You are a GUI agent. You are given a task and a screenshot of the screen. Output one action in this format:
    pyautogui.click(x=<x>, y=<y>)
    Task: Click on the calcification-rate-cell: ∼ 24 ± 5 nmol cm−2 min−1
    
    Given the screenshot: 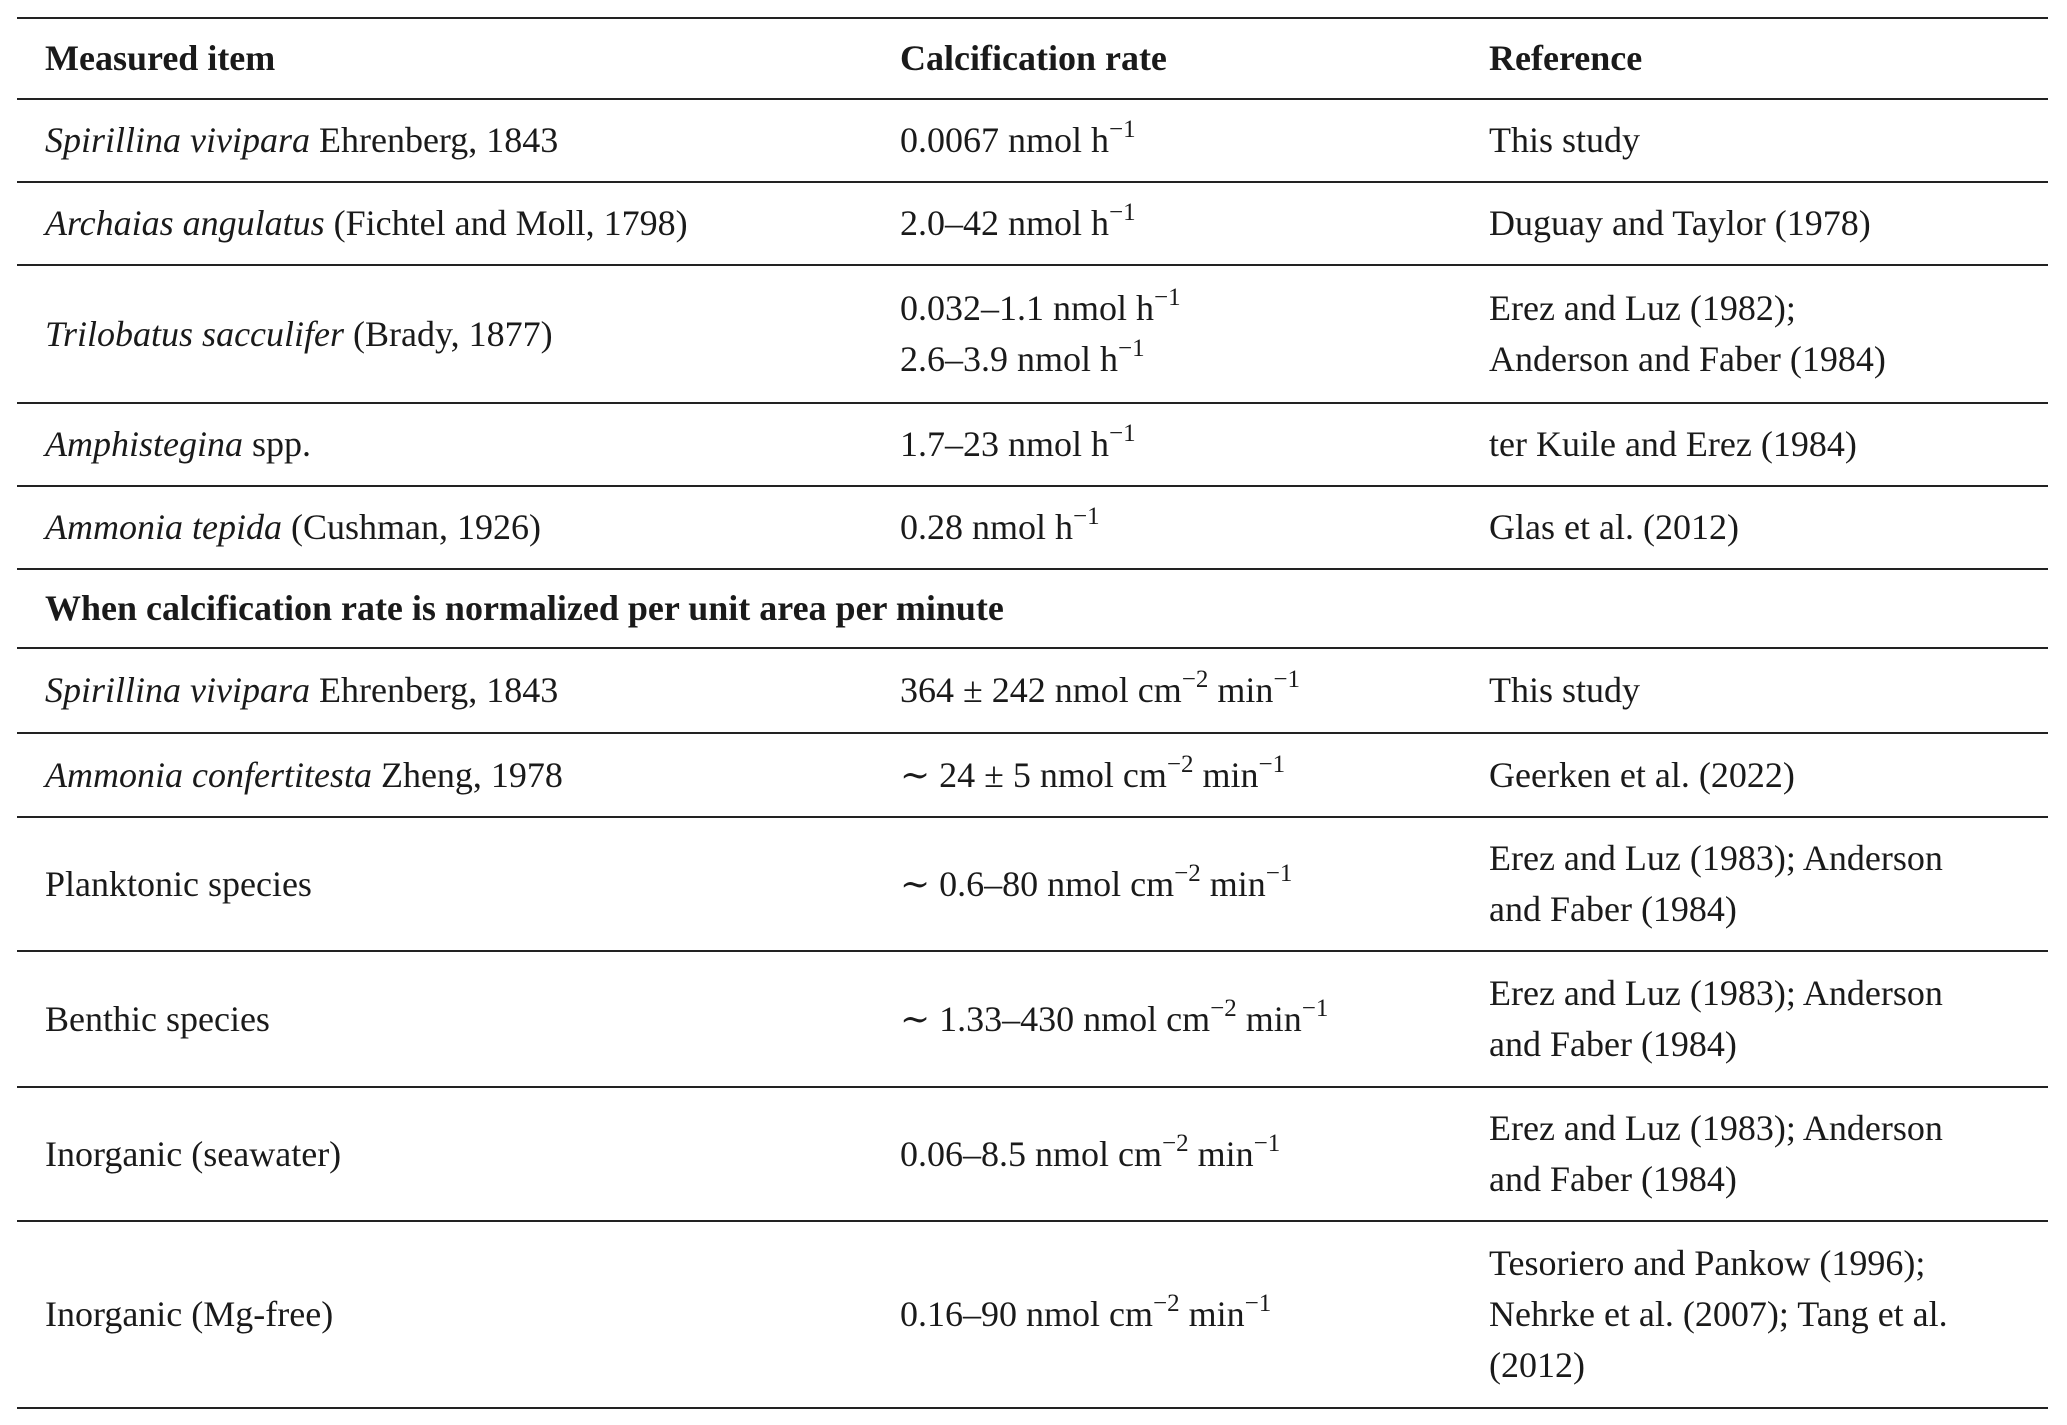 What is the action you would take?
    pyautogui.click(x=1166, y=775)
    